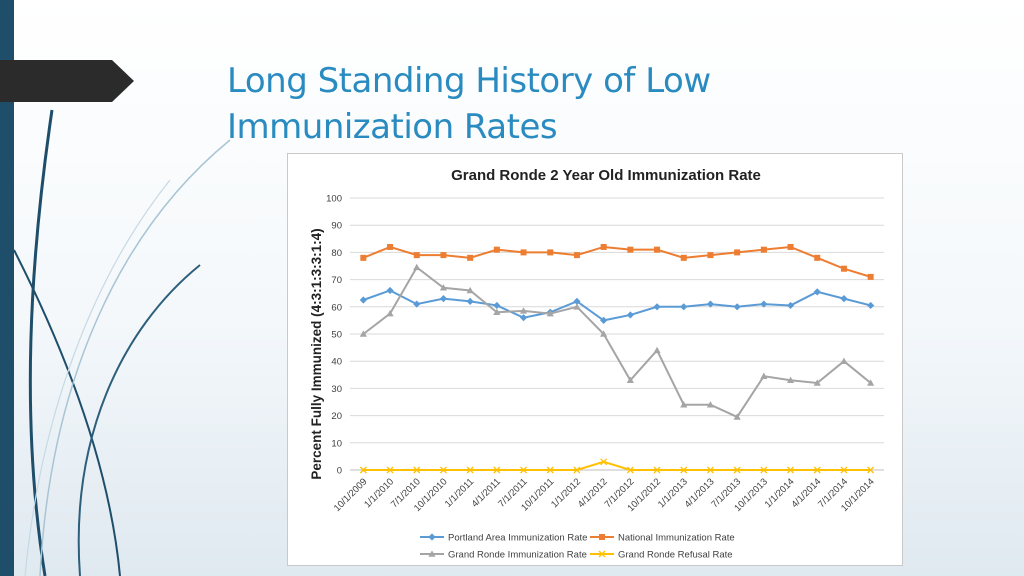 The width and height of the screenshot is (1024, 576). Describe the element at coordinates (67, 81) in the screenshot. I see `title-tab-shape` at that location.